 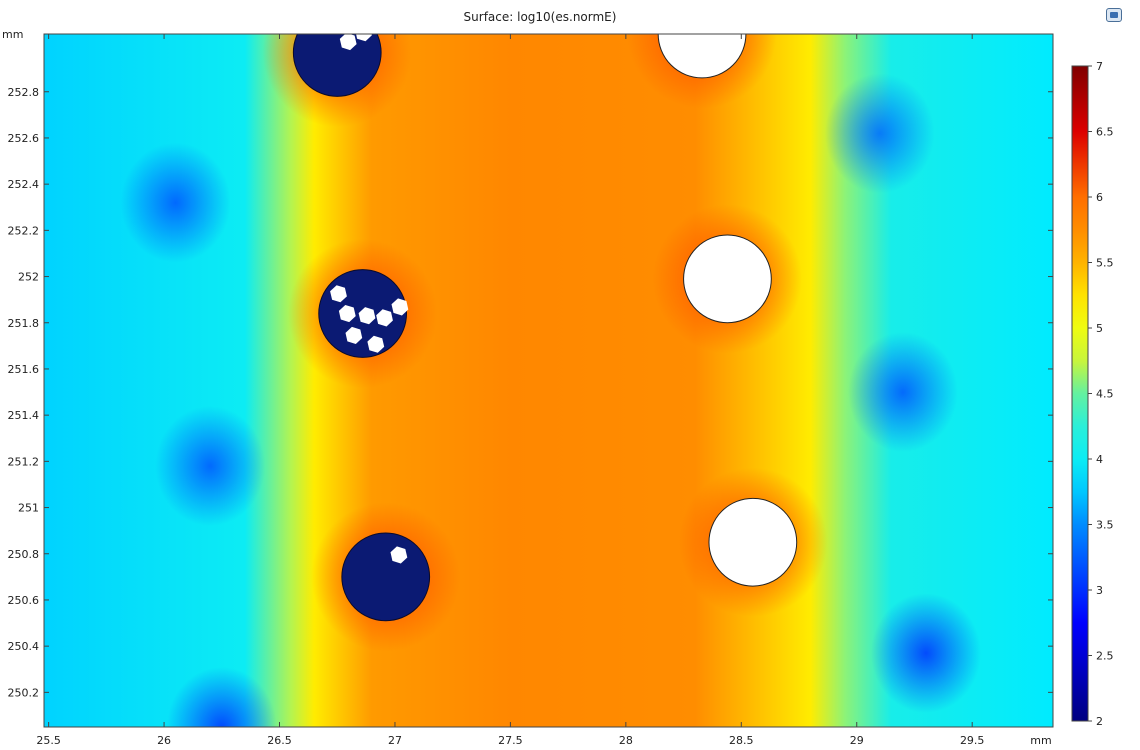 What do you see at coordinates (24, 369) in the screenshot?
I see `y-tick-label: 251.6` at bounding box center [24, 369].